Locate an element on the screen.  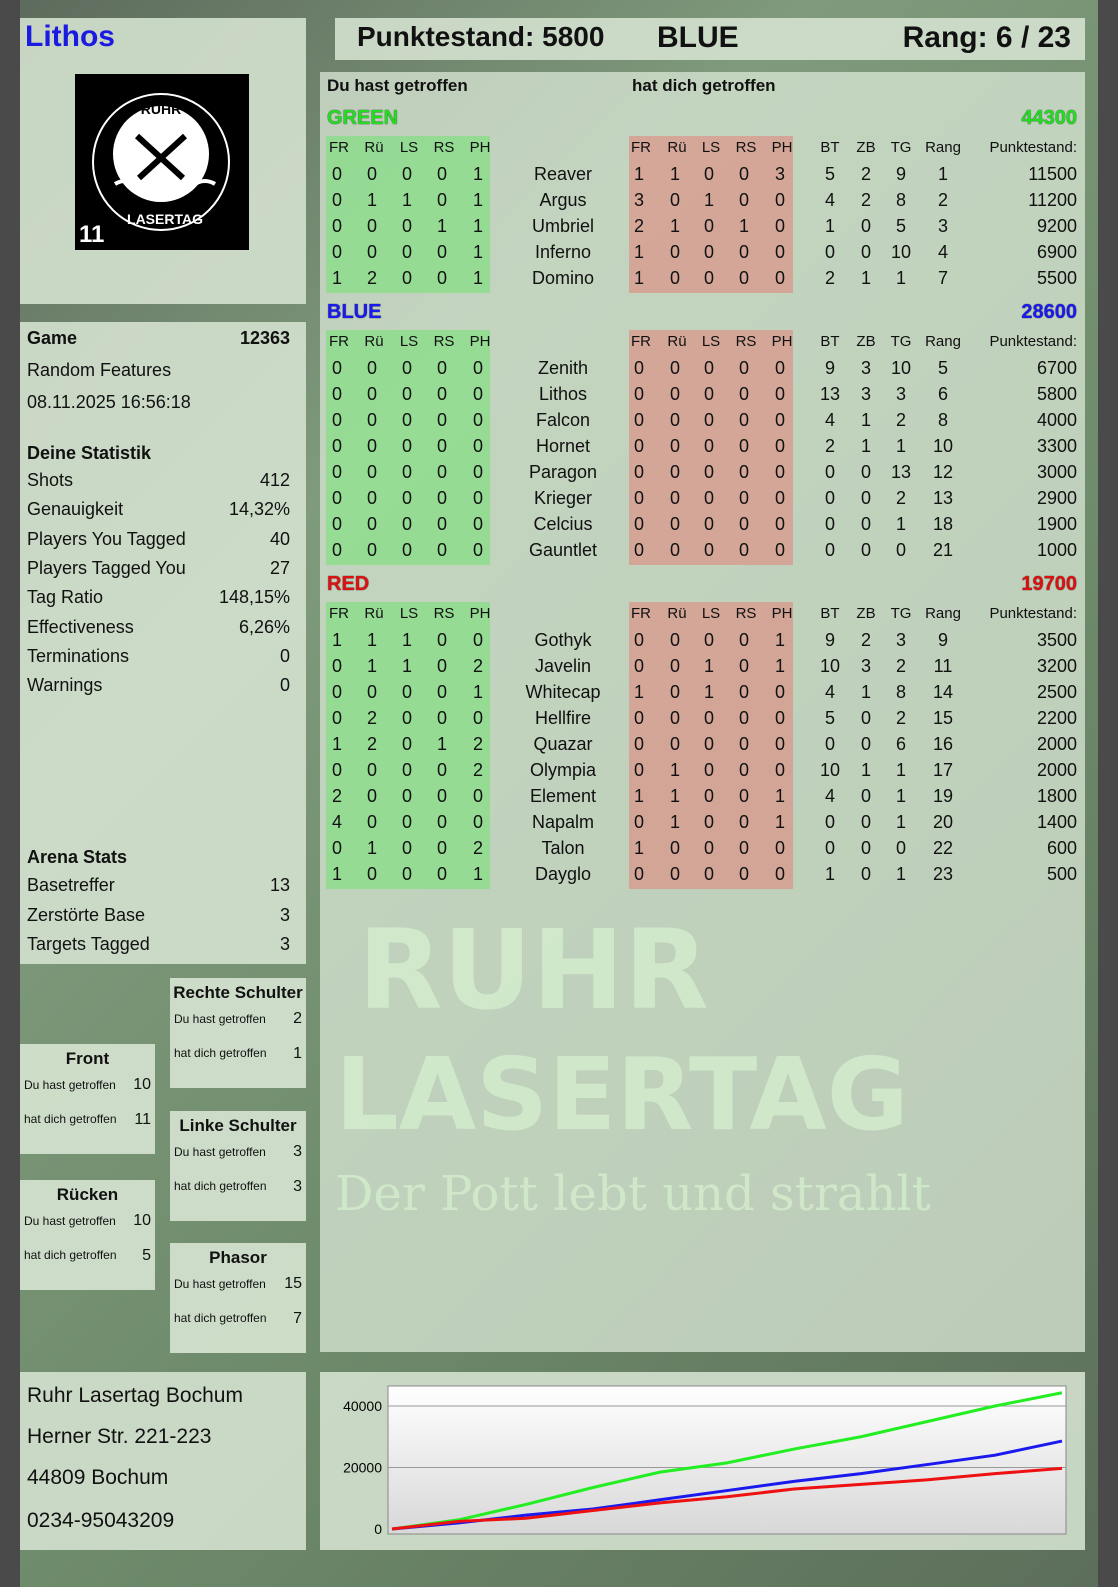
hit-you-FR: 1 is located at coordinates (638, 796).